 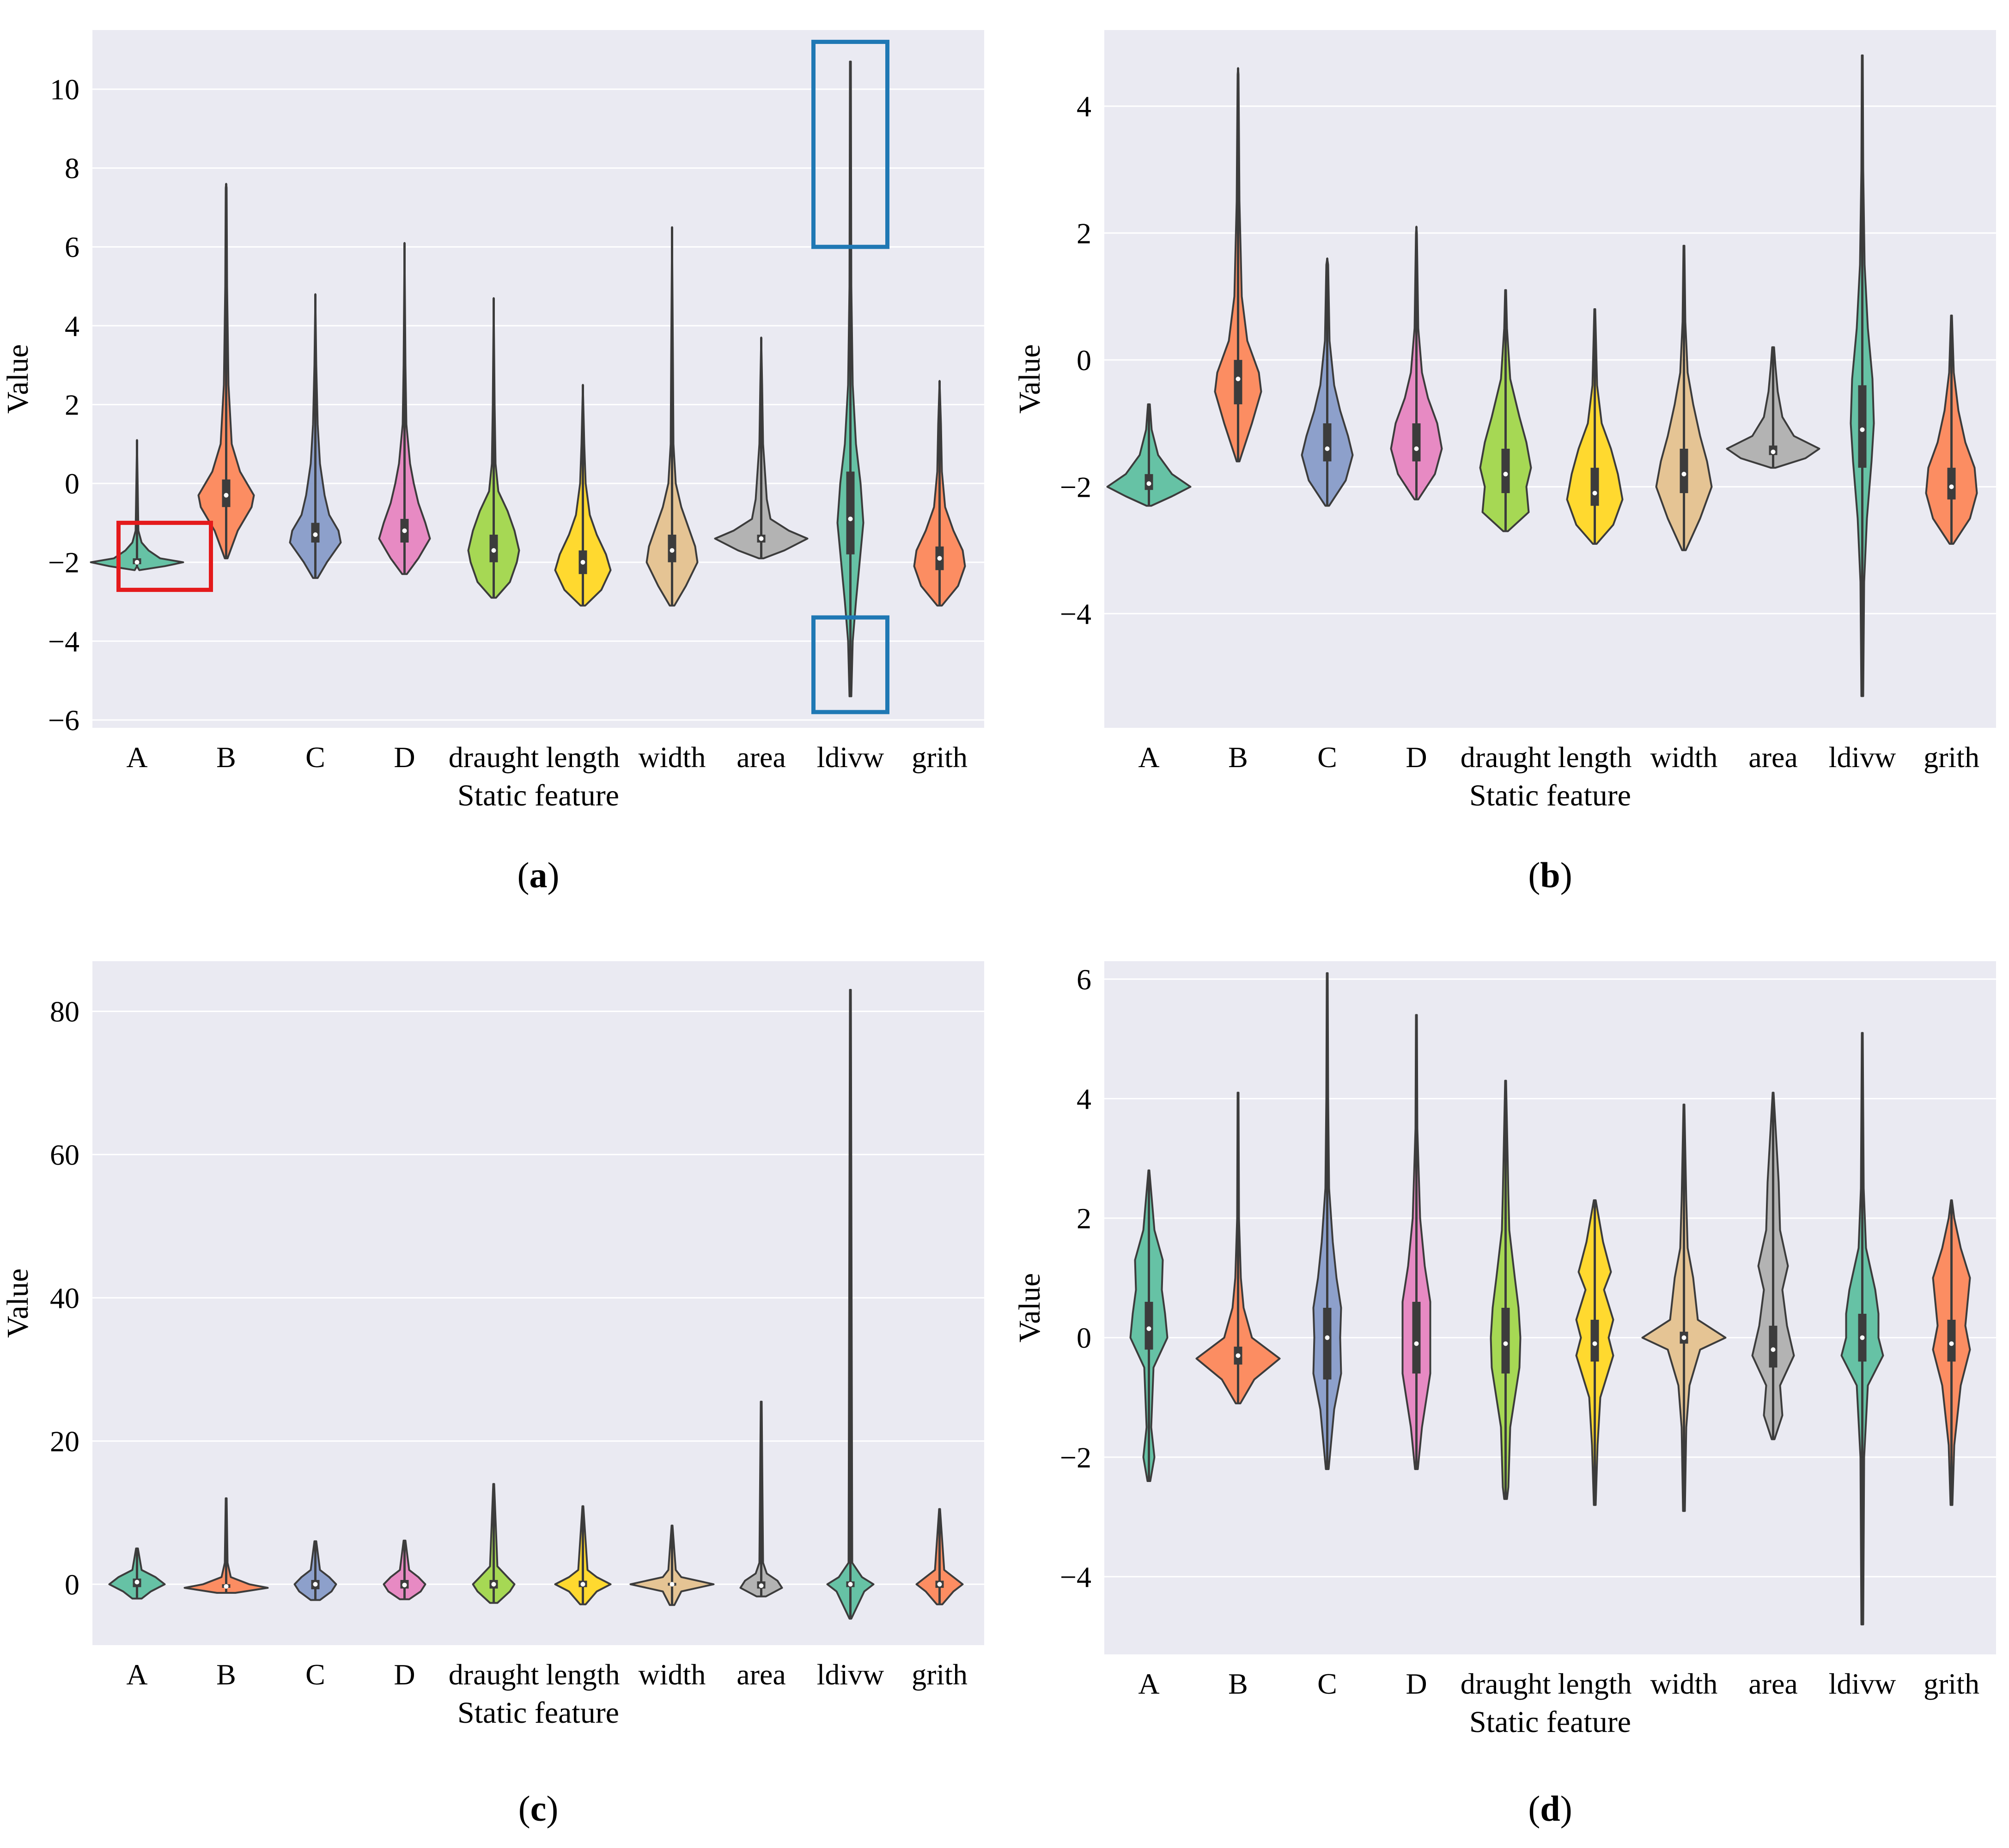 I want to click on caption-letter: d, so click(x=1550, y=1808).